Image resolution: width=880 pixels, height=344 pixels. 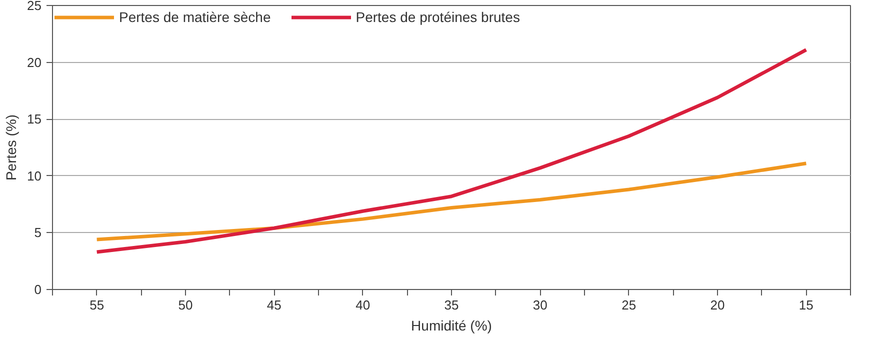 I want to click on legend-label: Pertes de protéines brutes, so click(x=438, y=17).